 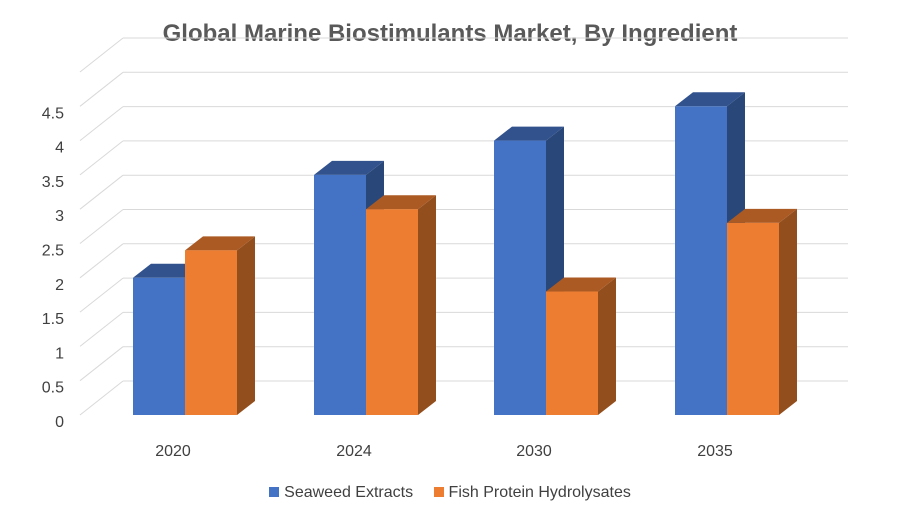 What do you see at coordinates (59, 216) in the screenshot?
I see `y-tick-label: 3` at bounding box center [59, 216].